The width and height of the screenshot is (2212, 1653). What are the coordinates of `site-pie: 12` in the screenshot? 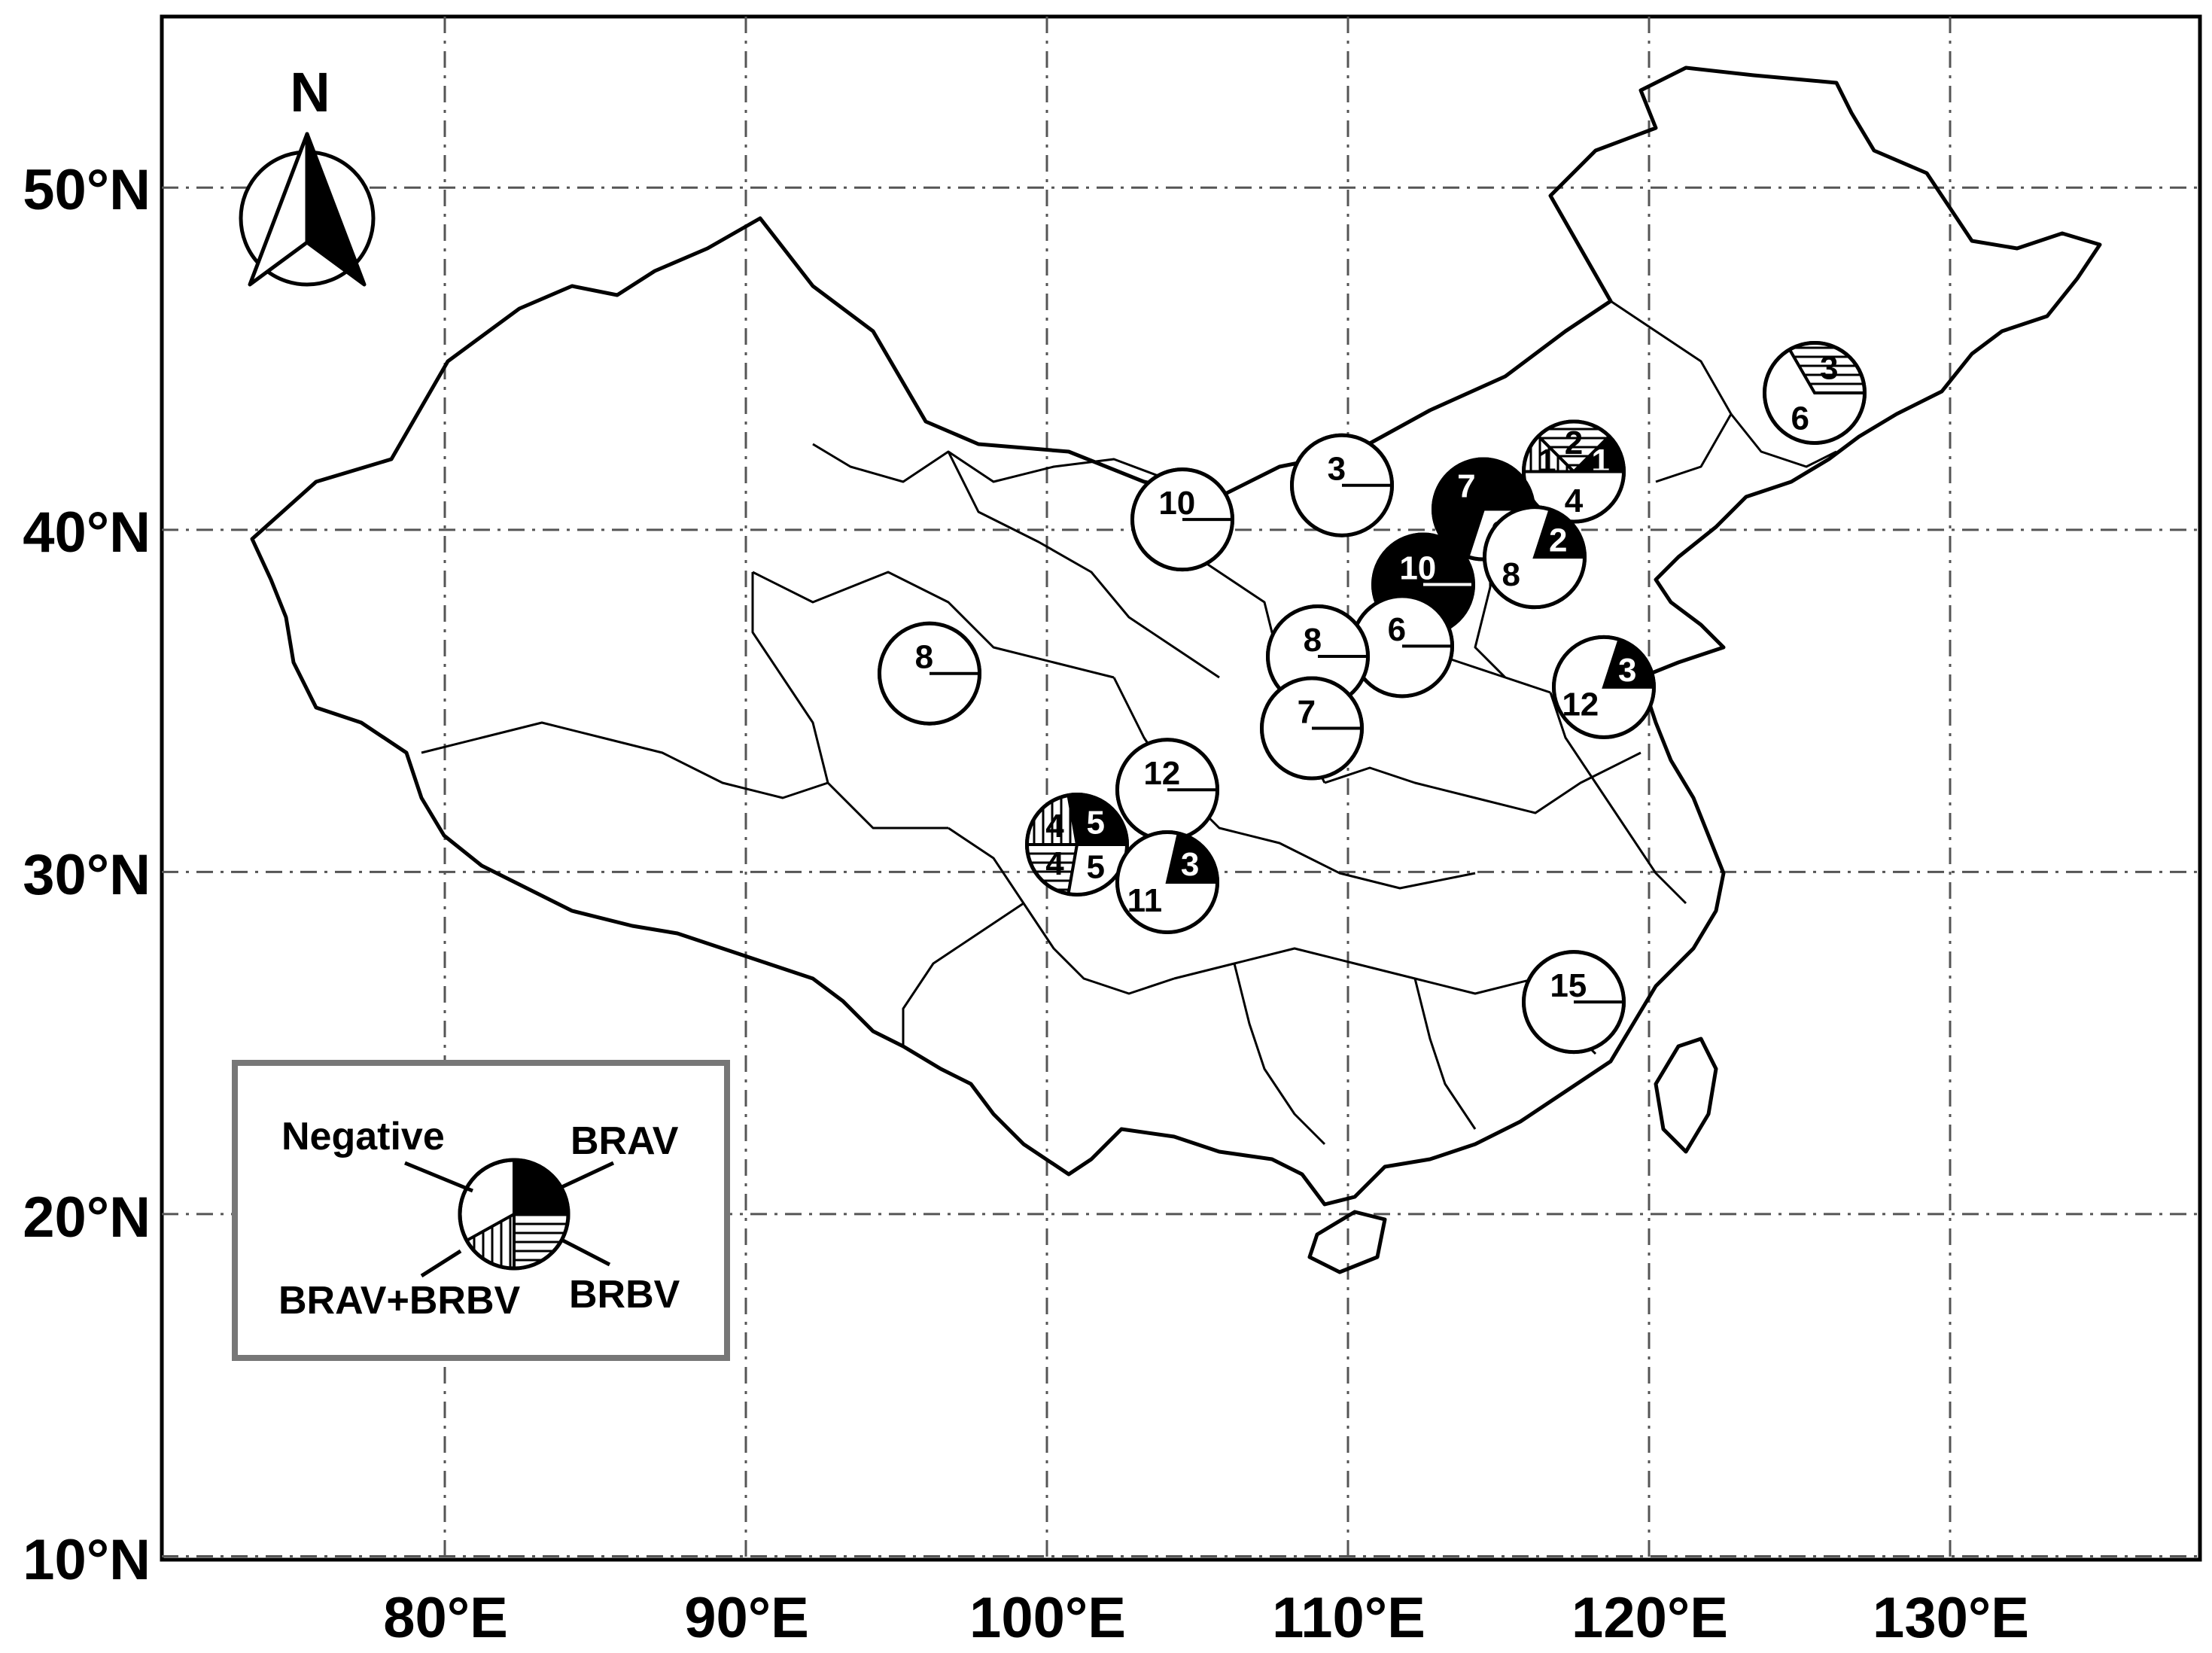 It's located at (1167, 790).